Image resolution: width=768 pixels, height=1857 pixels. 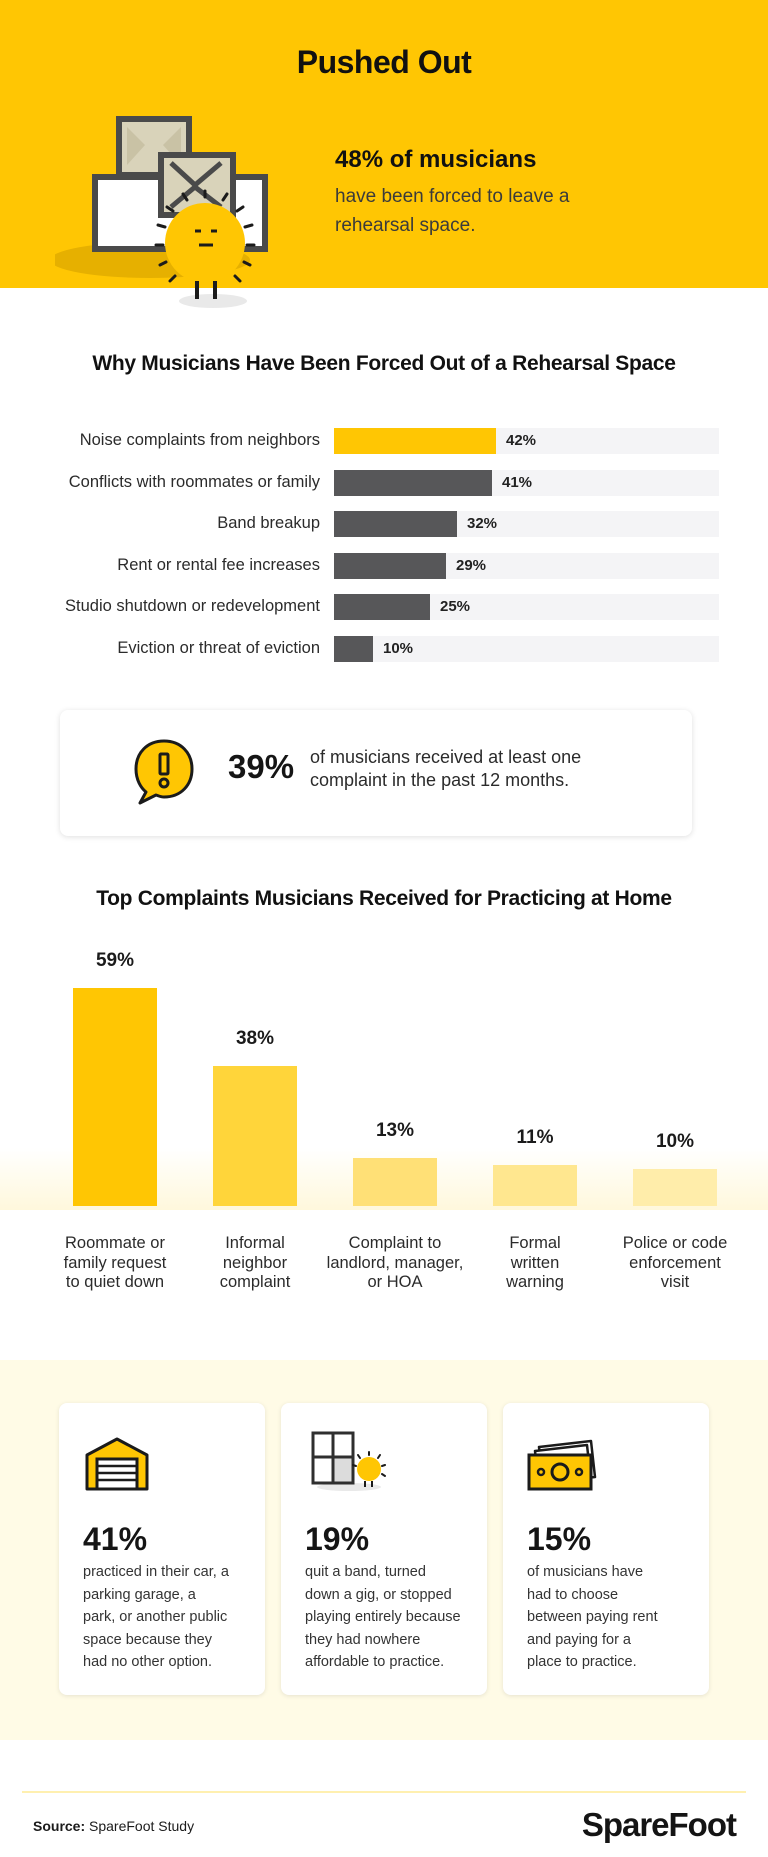 What do you see at coordinates (147, 1639) in the screenshot?
I see `stat-card-line: space because they` at bounding box center [147, 1639].